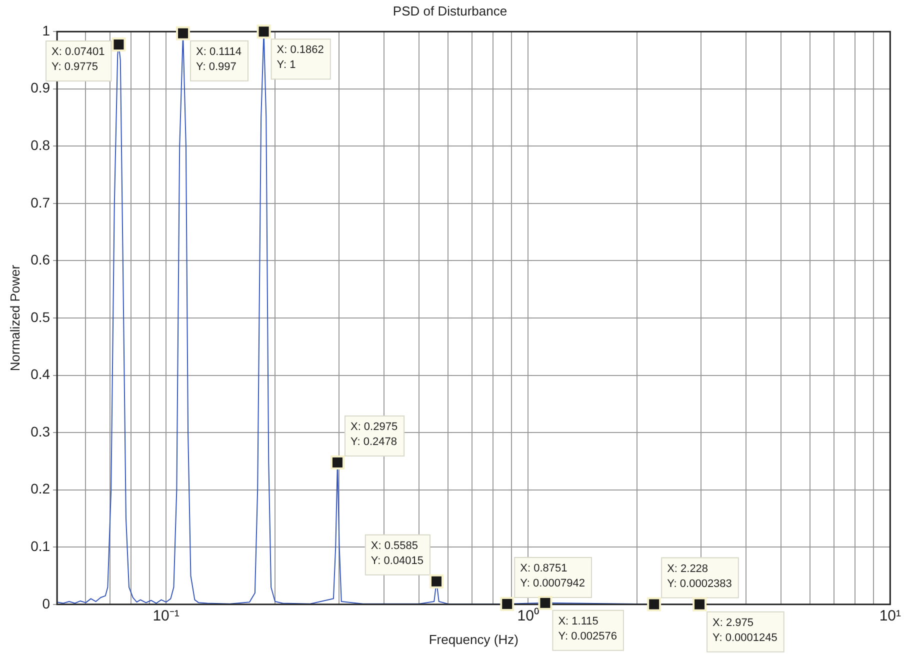 The width and height of the screenshot is (904, 654). What do you see at coordinates (374, 434) in the screenshot?
I see `annotation: X: 0.2975 Y: 0.2478` at bounding box center [374, 434].